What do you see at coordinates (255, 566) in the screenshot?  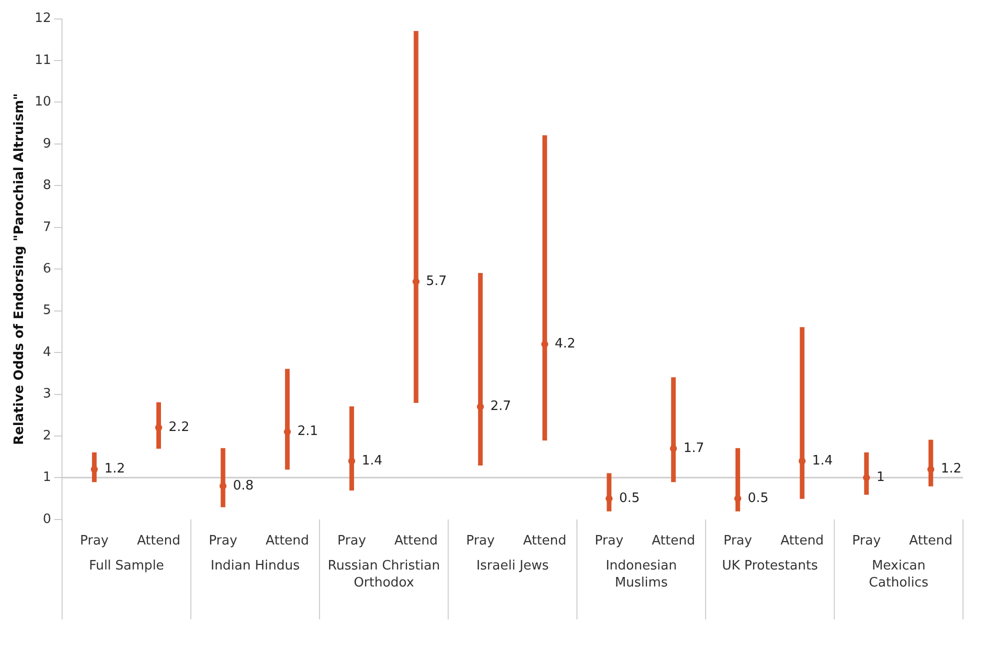 I see `text: Indian Hindus` at bounding box center [255, 566].